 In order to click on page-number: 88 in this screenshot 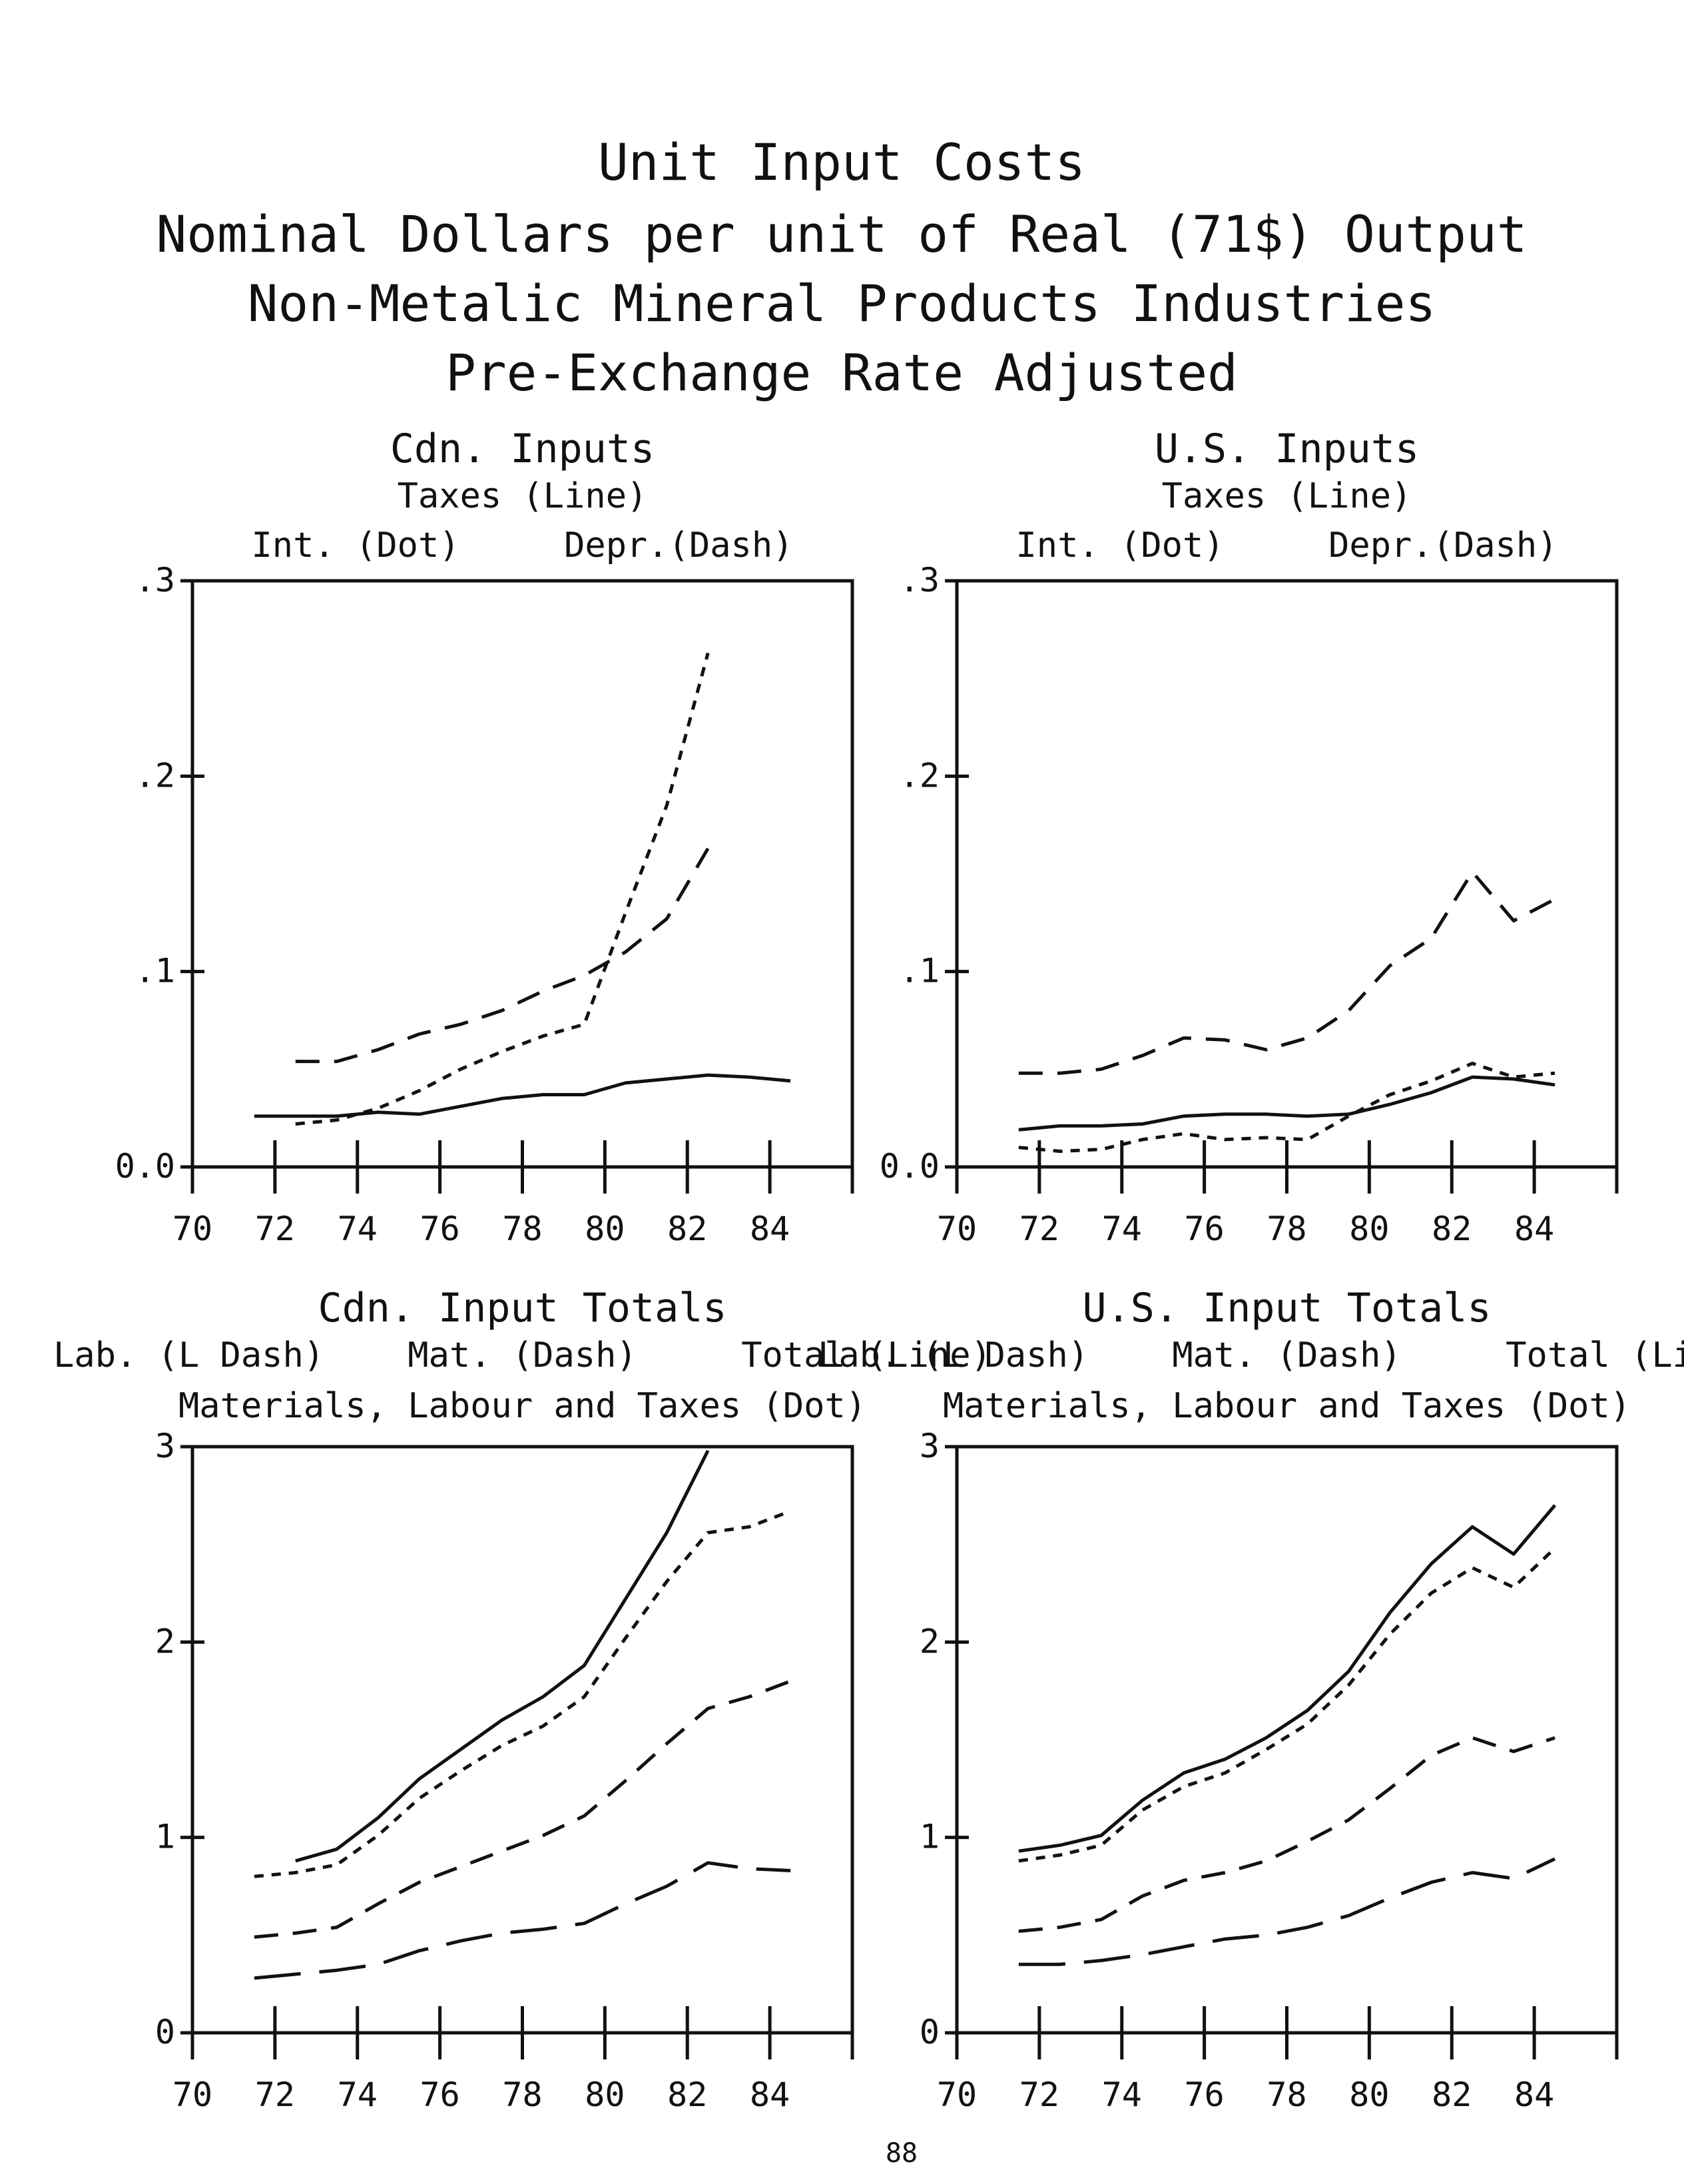, I will do `click(902, 2153)`.